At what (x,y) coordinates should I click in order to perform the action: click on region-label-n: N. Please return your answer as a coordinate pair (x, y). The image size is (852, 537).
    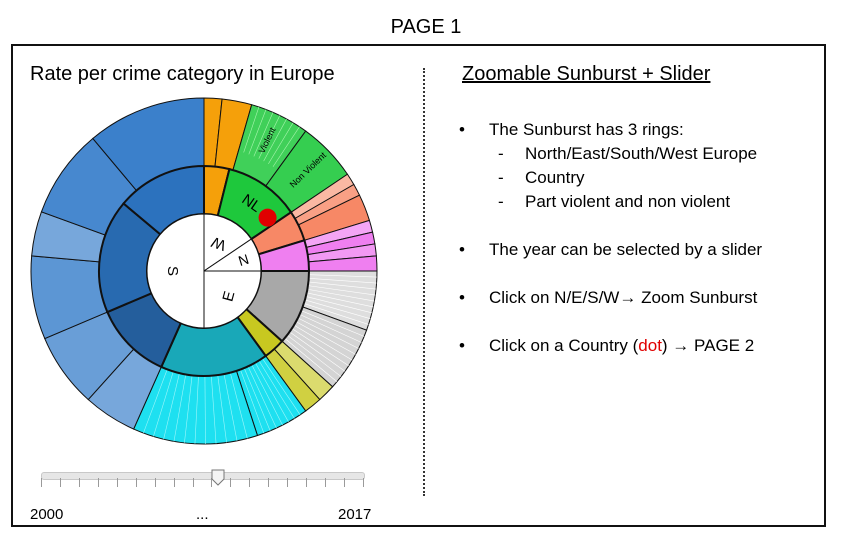
    Looking at the image, I should click on (243, 260).